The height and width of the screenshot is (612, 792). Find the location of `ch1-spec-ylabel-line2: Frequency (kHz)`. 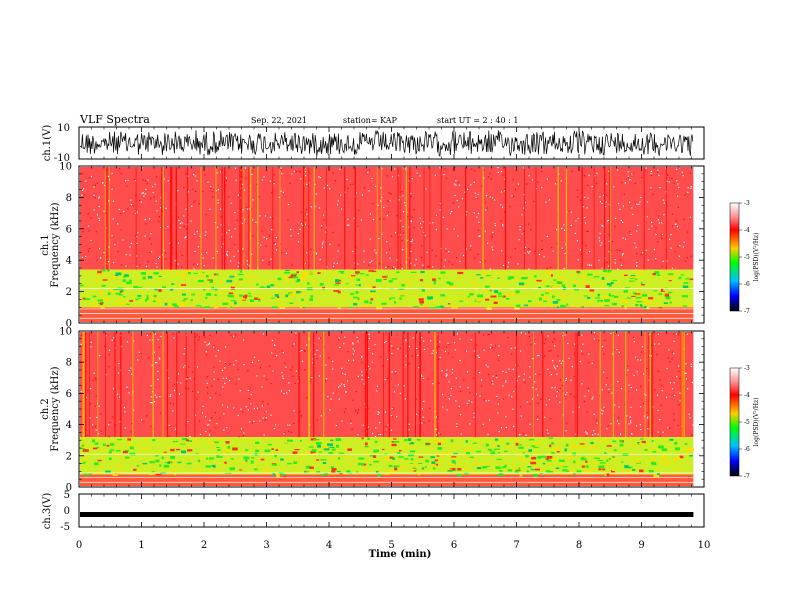

ch1-spec-ylabel-line2: Frequency (kHz) is located at coordinates (55, 244).